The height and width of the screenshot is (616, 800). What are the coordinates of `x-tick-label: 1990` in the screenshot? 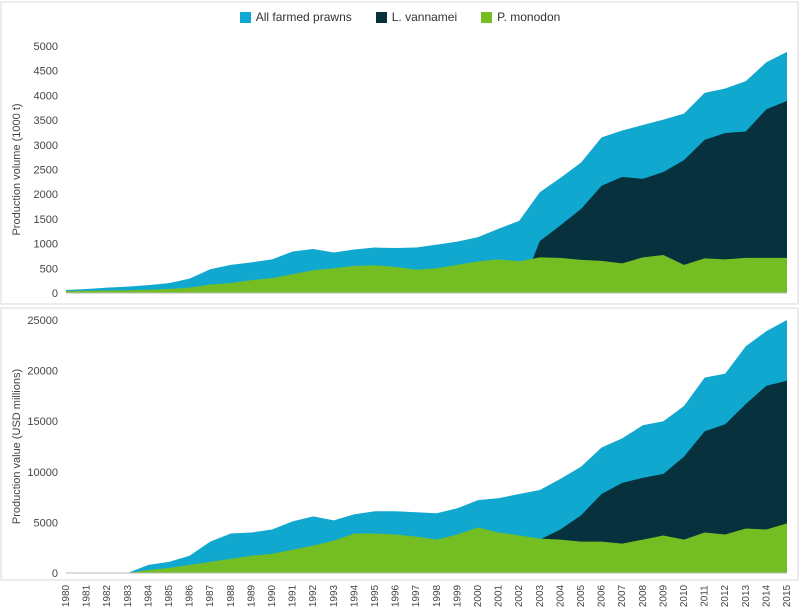 It's located at (272, 595).